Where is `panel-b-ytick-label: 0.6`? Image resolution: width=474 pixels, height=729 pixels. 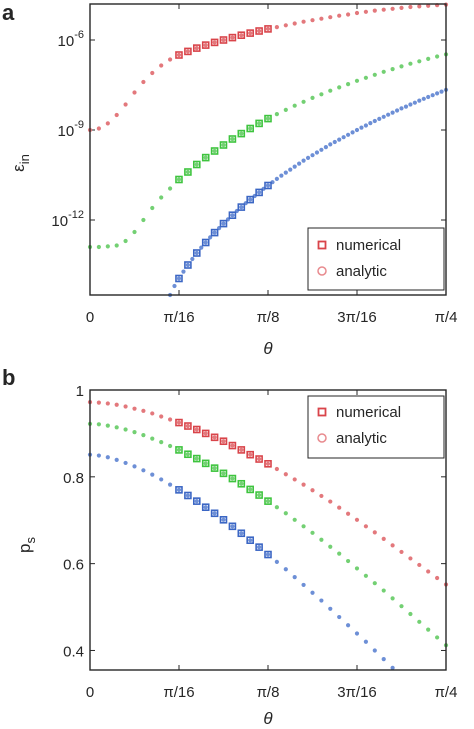 panel-b-ytick-label: 0.6 is located at coordinates (73, 565).